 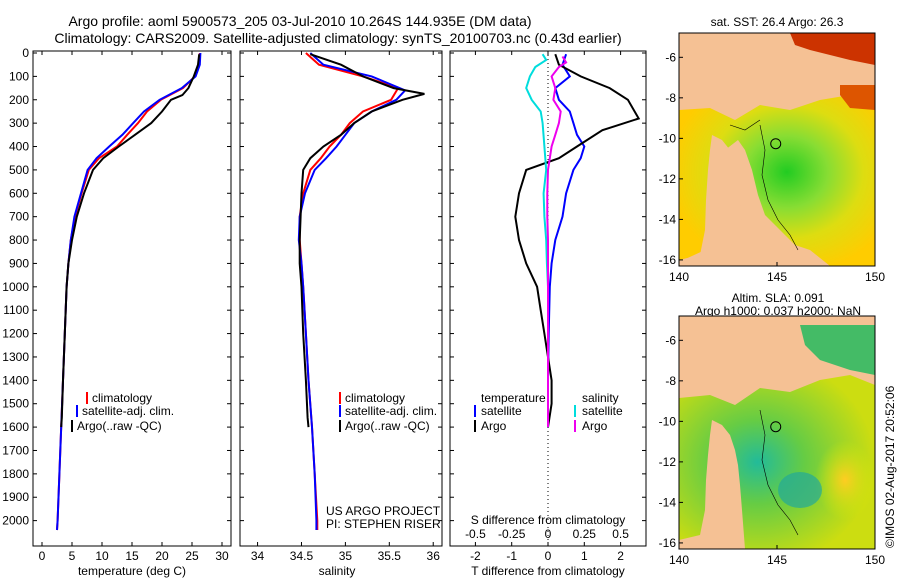 I want to click on y-tick-label: 800, so click(x=19, y=240).